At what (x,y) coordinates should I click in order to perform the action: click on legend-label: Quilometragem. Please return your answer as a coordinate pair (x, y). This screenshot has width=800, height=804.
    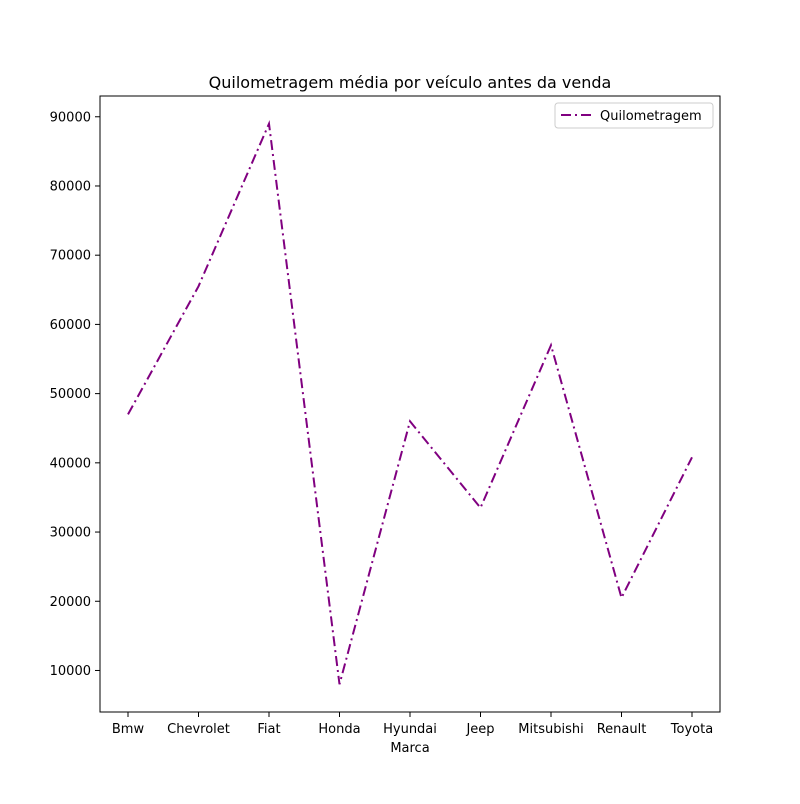
    Looking at the image, I should click on (651, 116).